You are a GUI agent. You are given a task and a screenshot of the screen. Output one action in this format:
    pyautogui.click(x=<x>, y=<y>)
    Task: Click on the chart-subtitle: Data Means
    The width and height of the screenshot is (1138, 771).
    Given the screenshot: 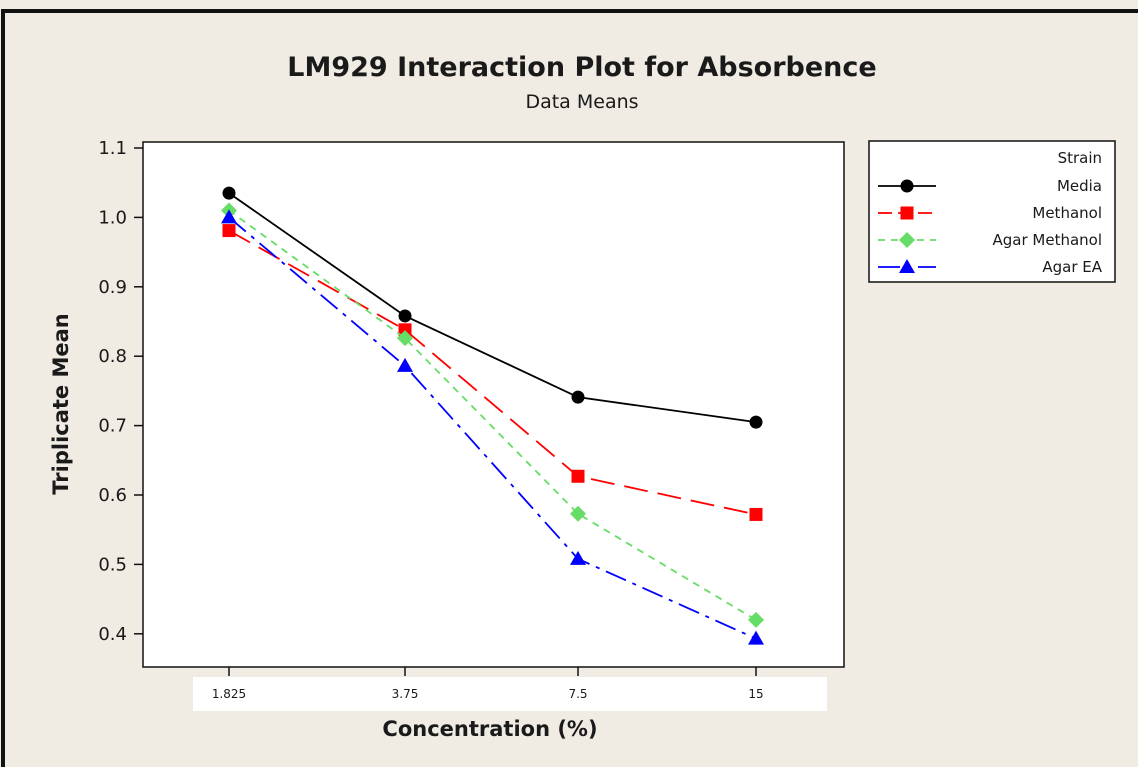 What is the action you would take?
    pyautogui.click(x=581, y=102)
    